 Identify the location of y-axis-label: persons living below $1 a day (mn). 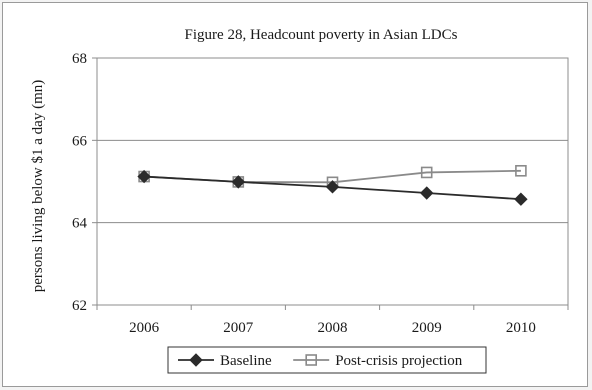
(38, 186).